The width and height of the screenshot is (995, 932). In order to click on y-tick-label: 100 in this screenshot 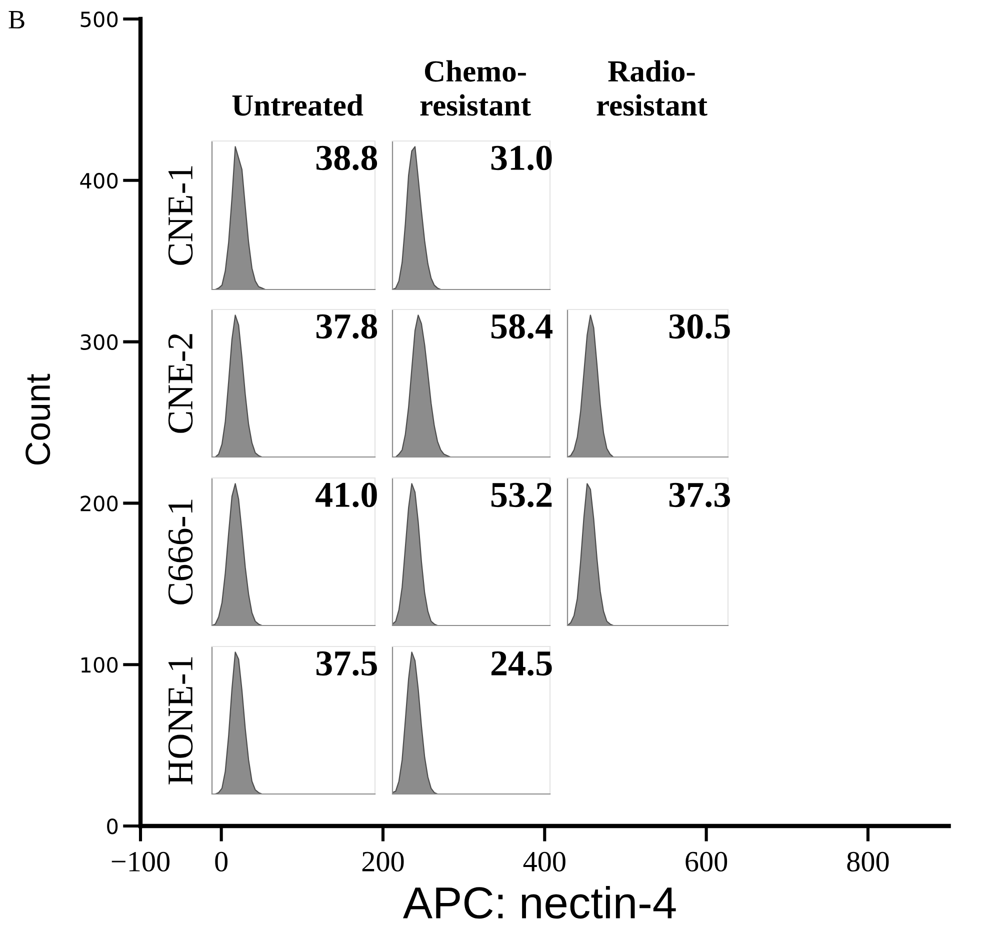, I will do `click(99, 665)`.